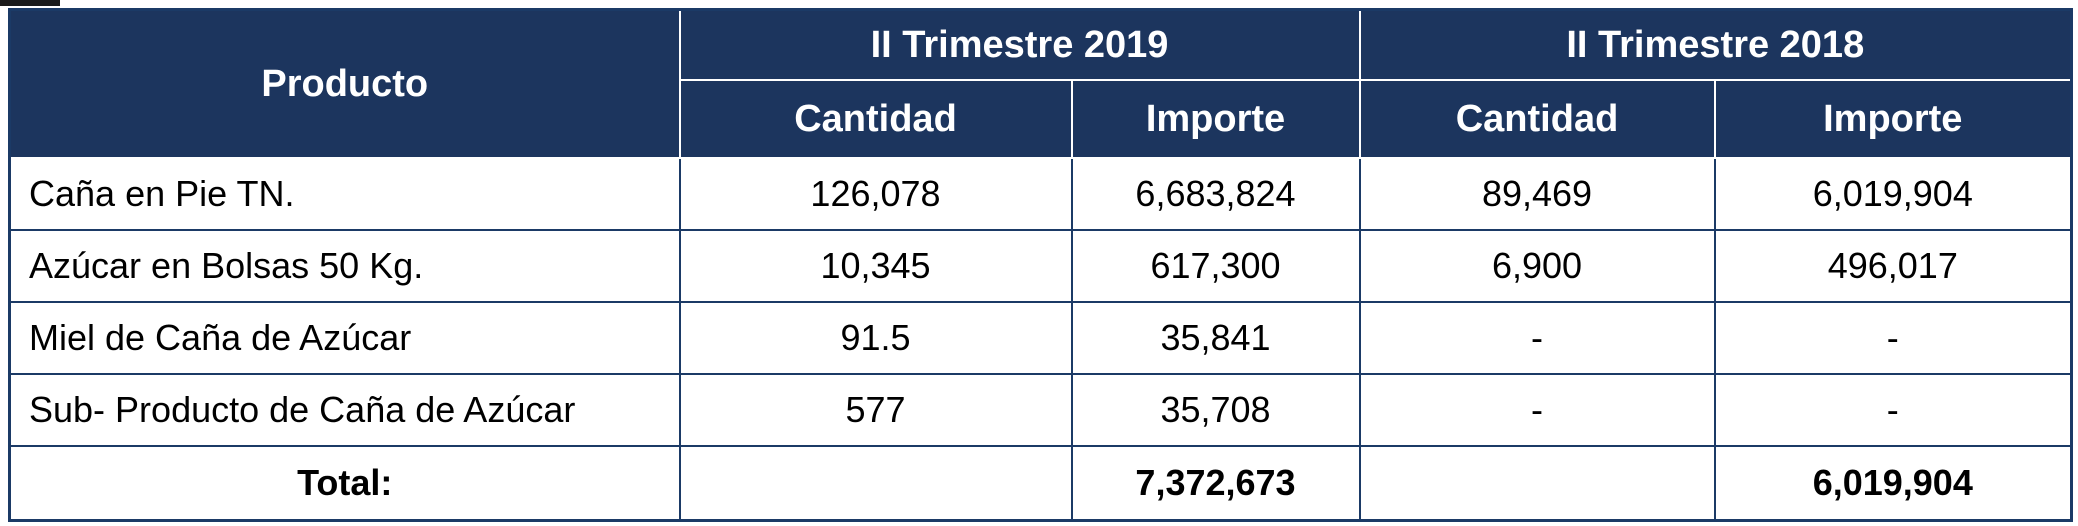  What do you see at coordinates (1537, 194) in the screenshot?
I see `quantity-2018-cell: 89,469` at bounding box center [1537, 194].